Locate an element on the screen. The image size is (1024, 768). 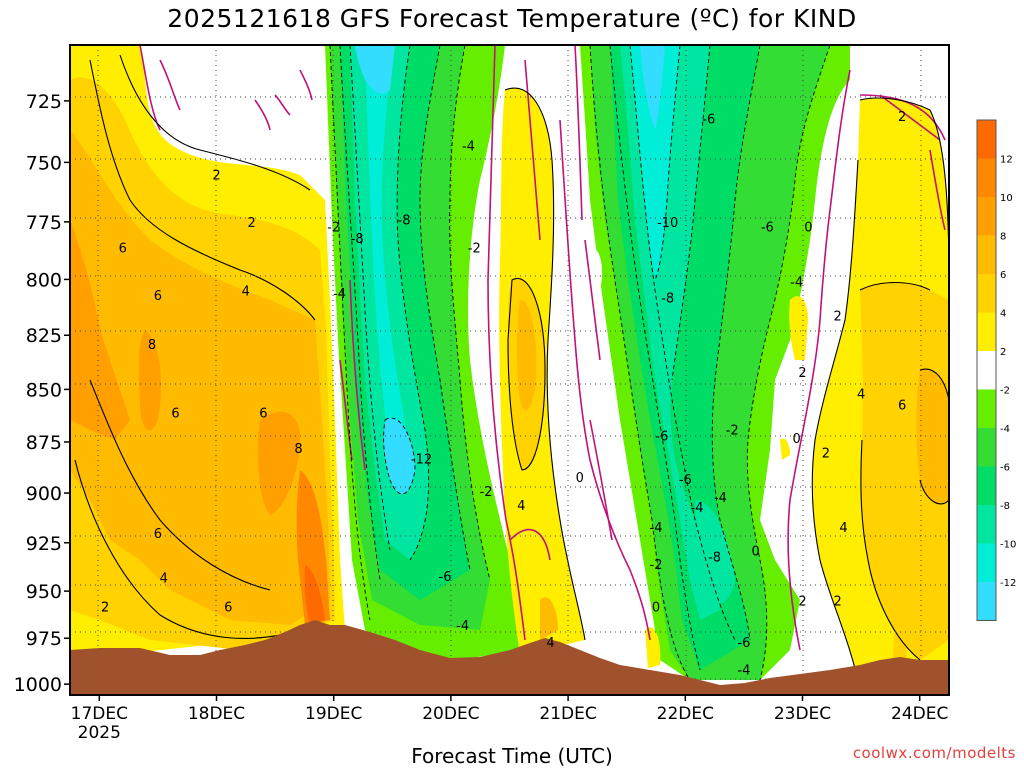
colorbar-label: -8 is located at coordinates (1005, 506).